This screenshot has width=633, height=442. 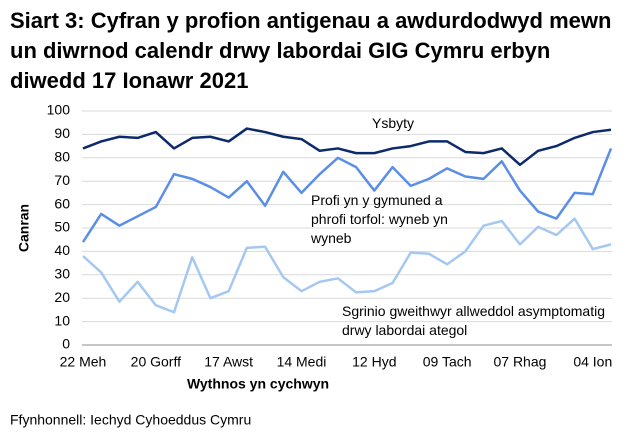 I want to click on x-tick-label: 09 Tach, so click(x=447, y=362).